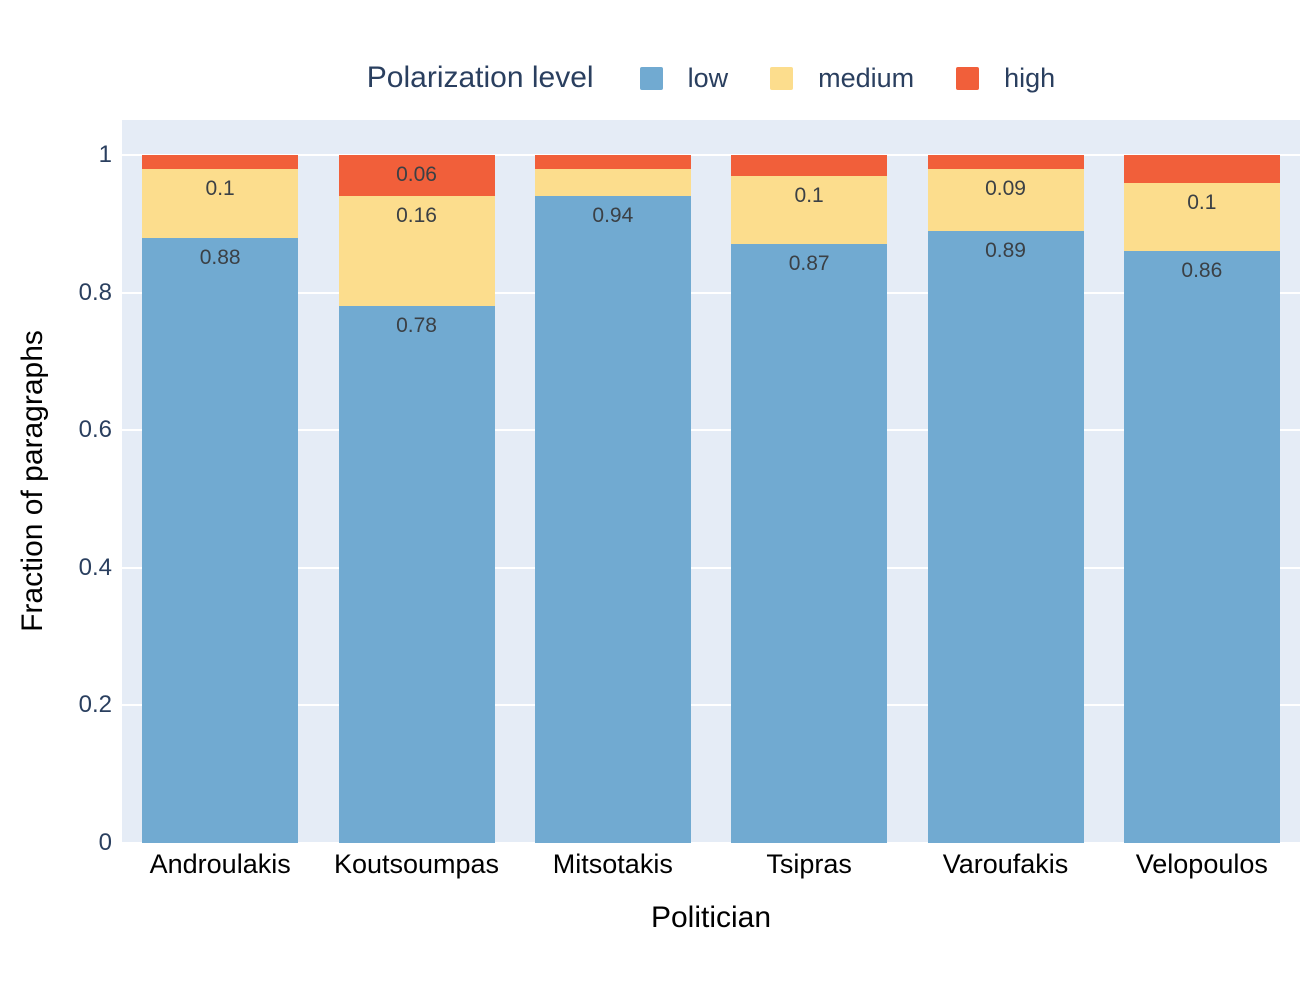  I want to click on legend-swatch-high-icon, so click(968, 78).